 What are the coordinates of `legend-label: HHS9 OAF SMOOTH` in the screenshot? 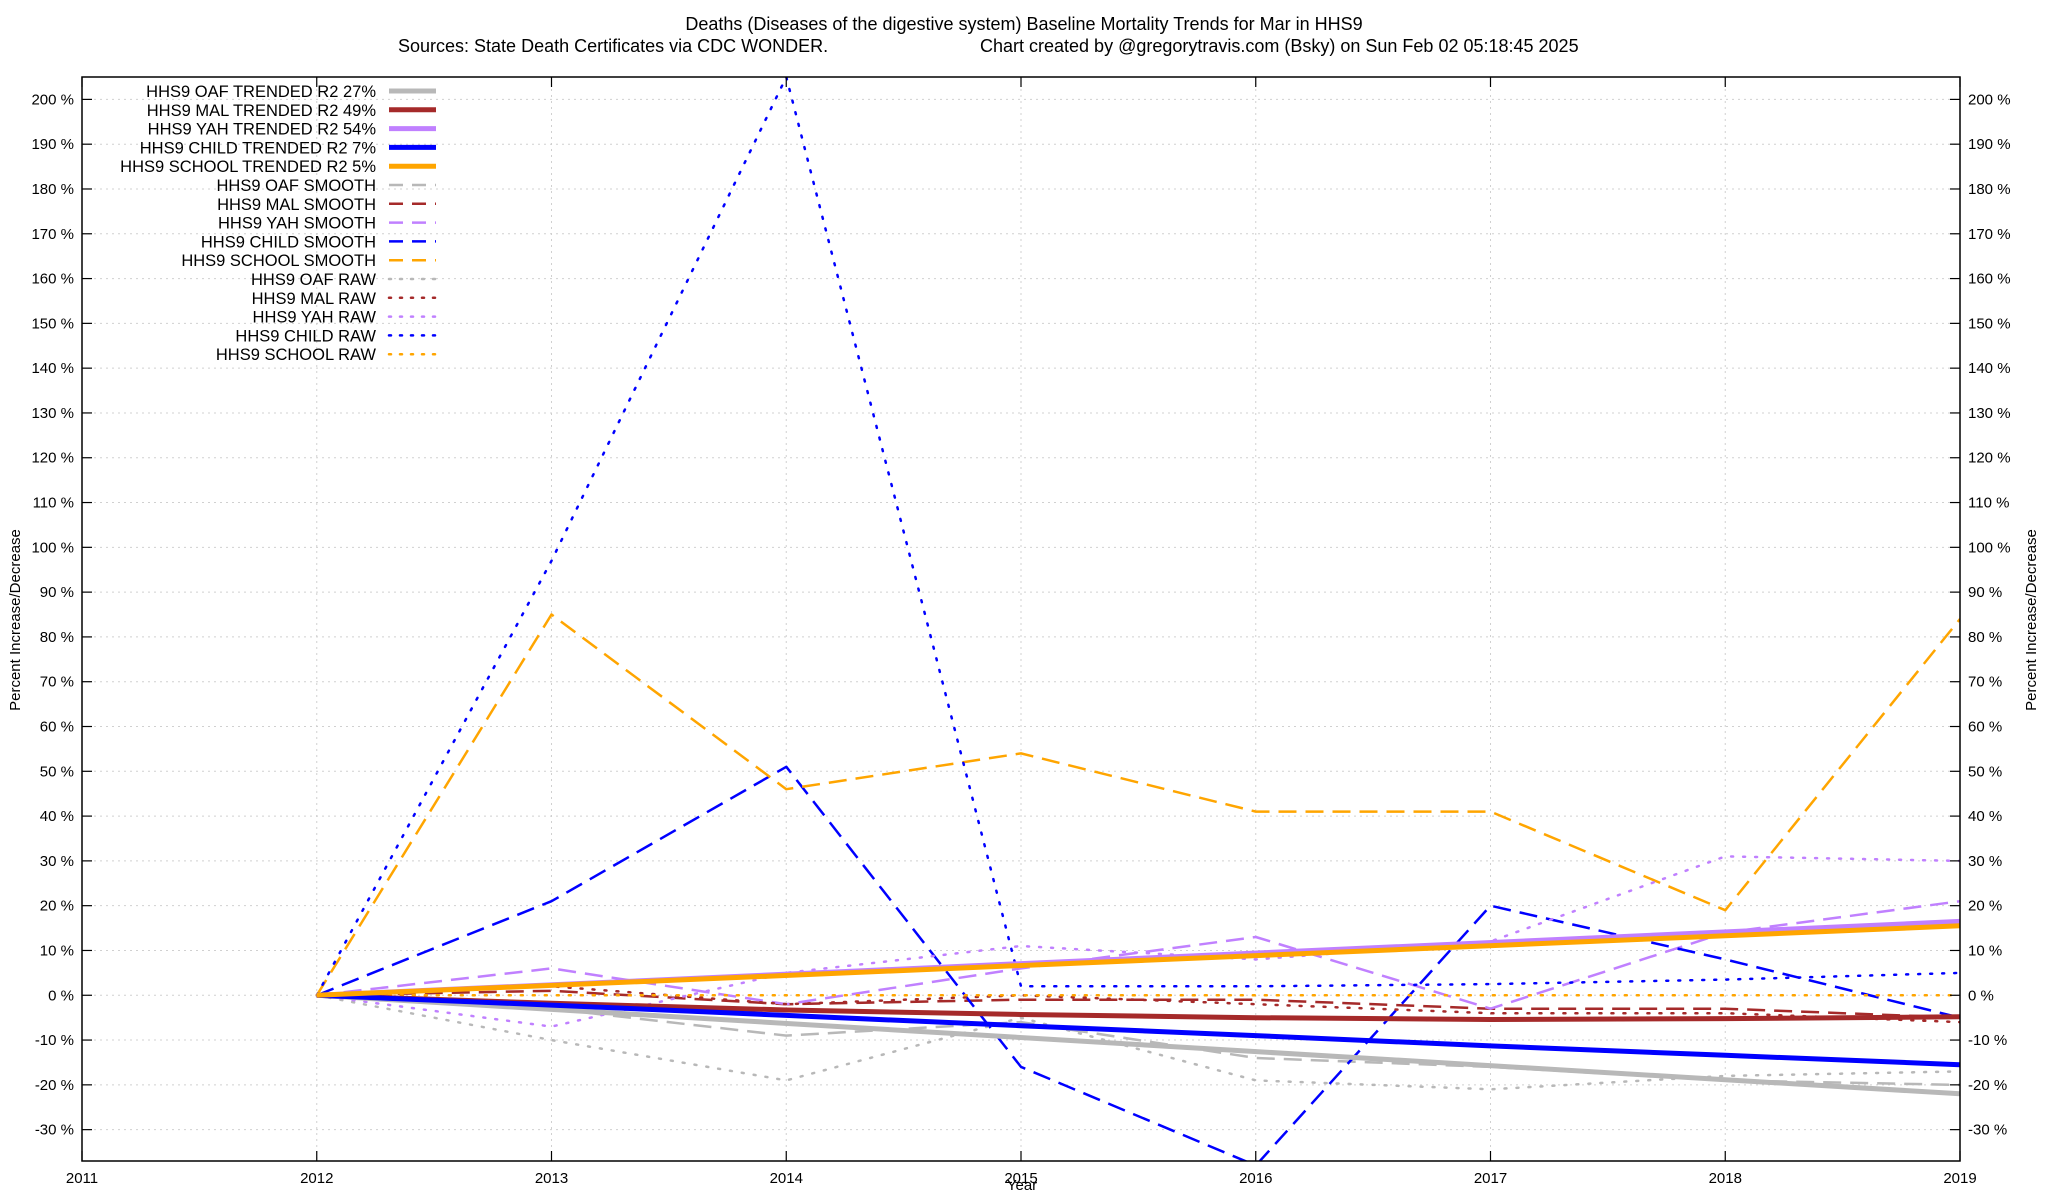 It's located at (296, 186).